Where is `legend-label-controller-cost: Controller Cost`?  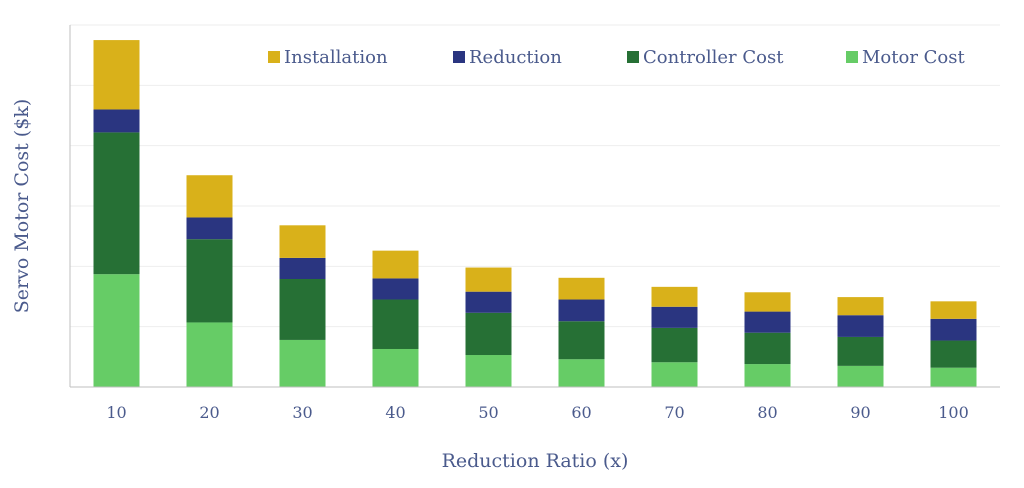
legend-label-controller-cost: Controller Cost is located at coordinates (713, 57).